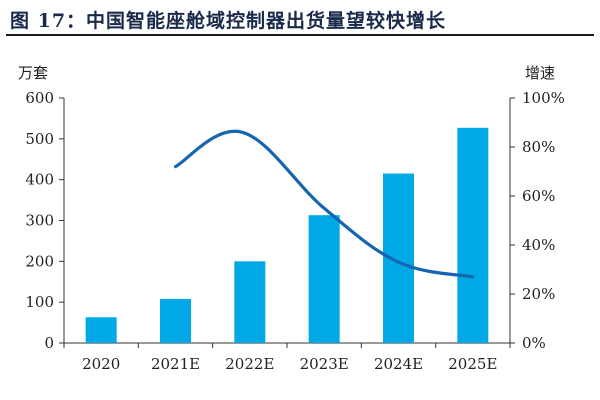 The height and width of the screenshot is (400, 600). What do you see at coordinates (249, 364) in the screenshot?
I see `x-tick-label: 2022E` at bounding box center [249, 364].